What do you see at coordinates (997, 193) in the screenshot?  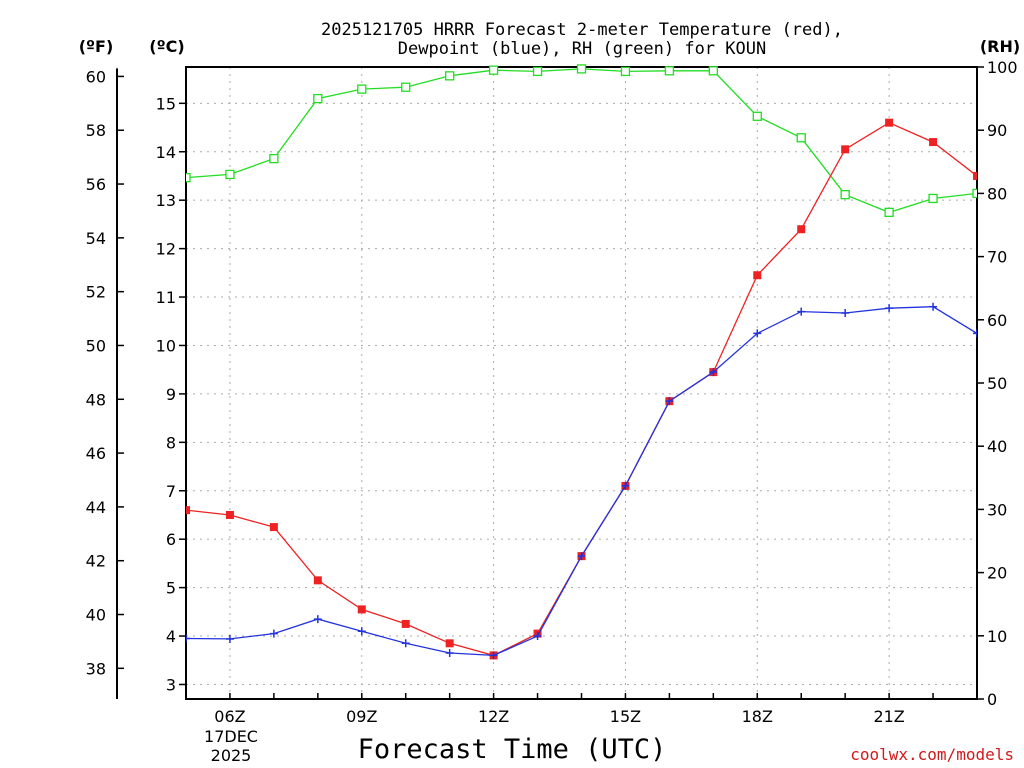 I see `rh-tick-label: 80` at bounding box center [997, 193].